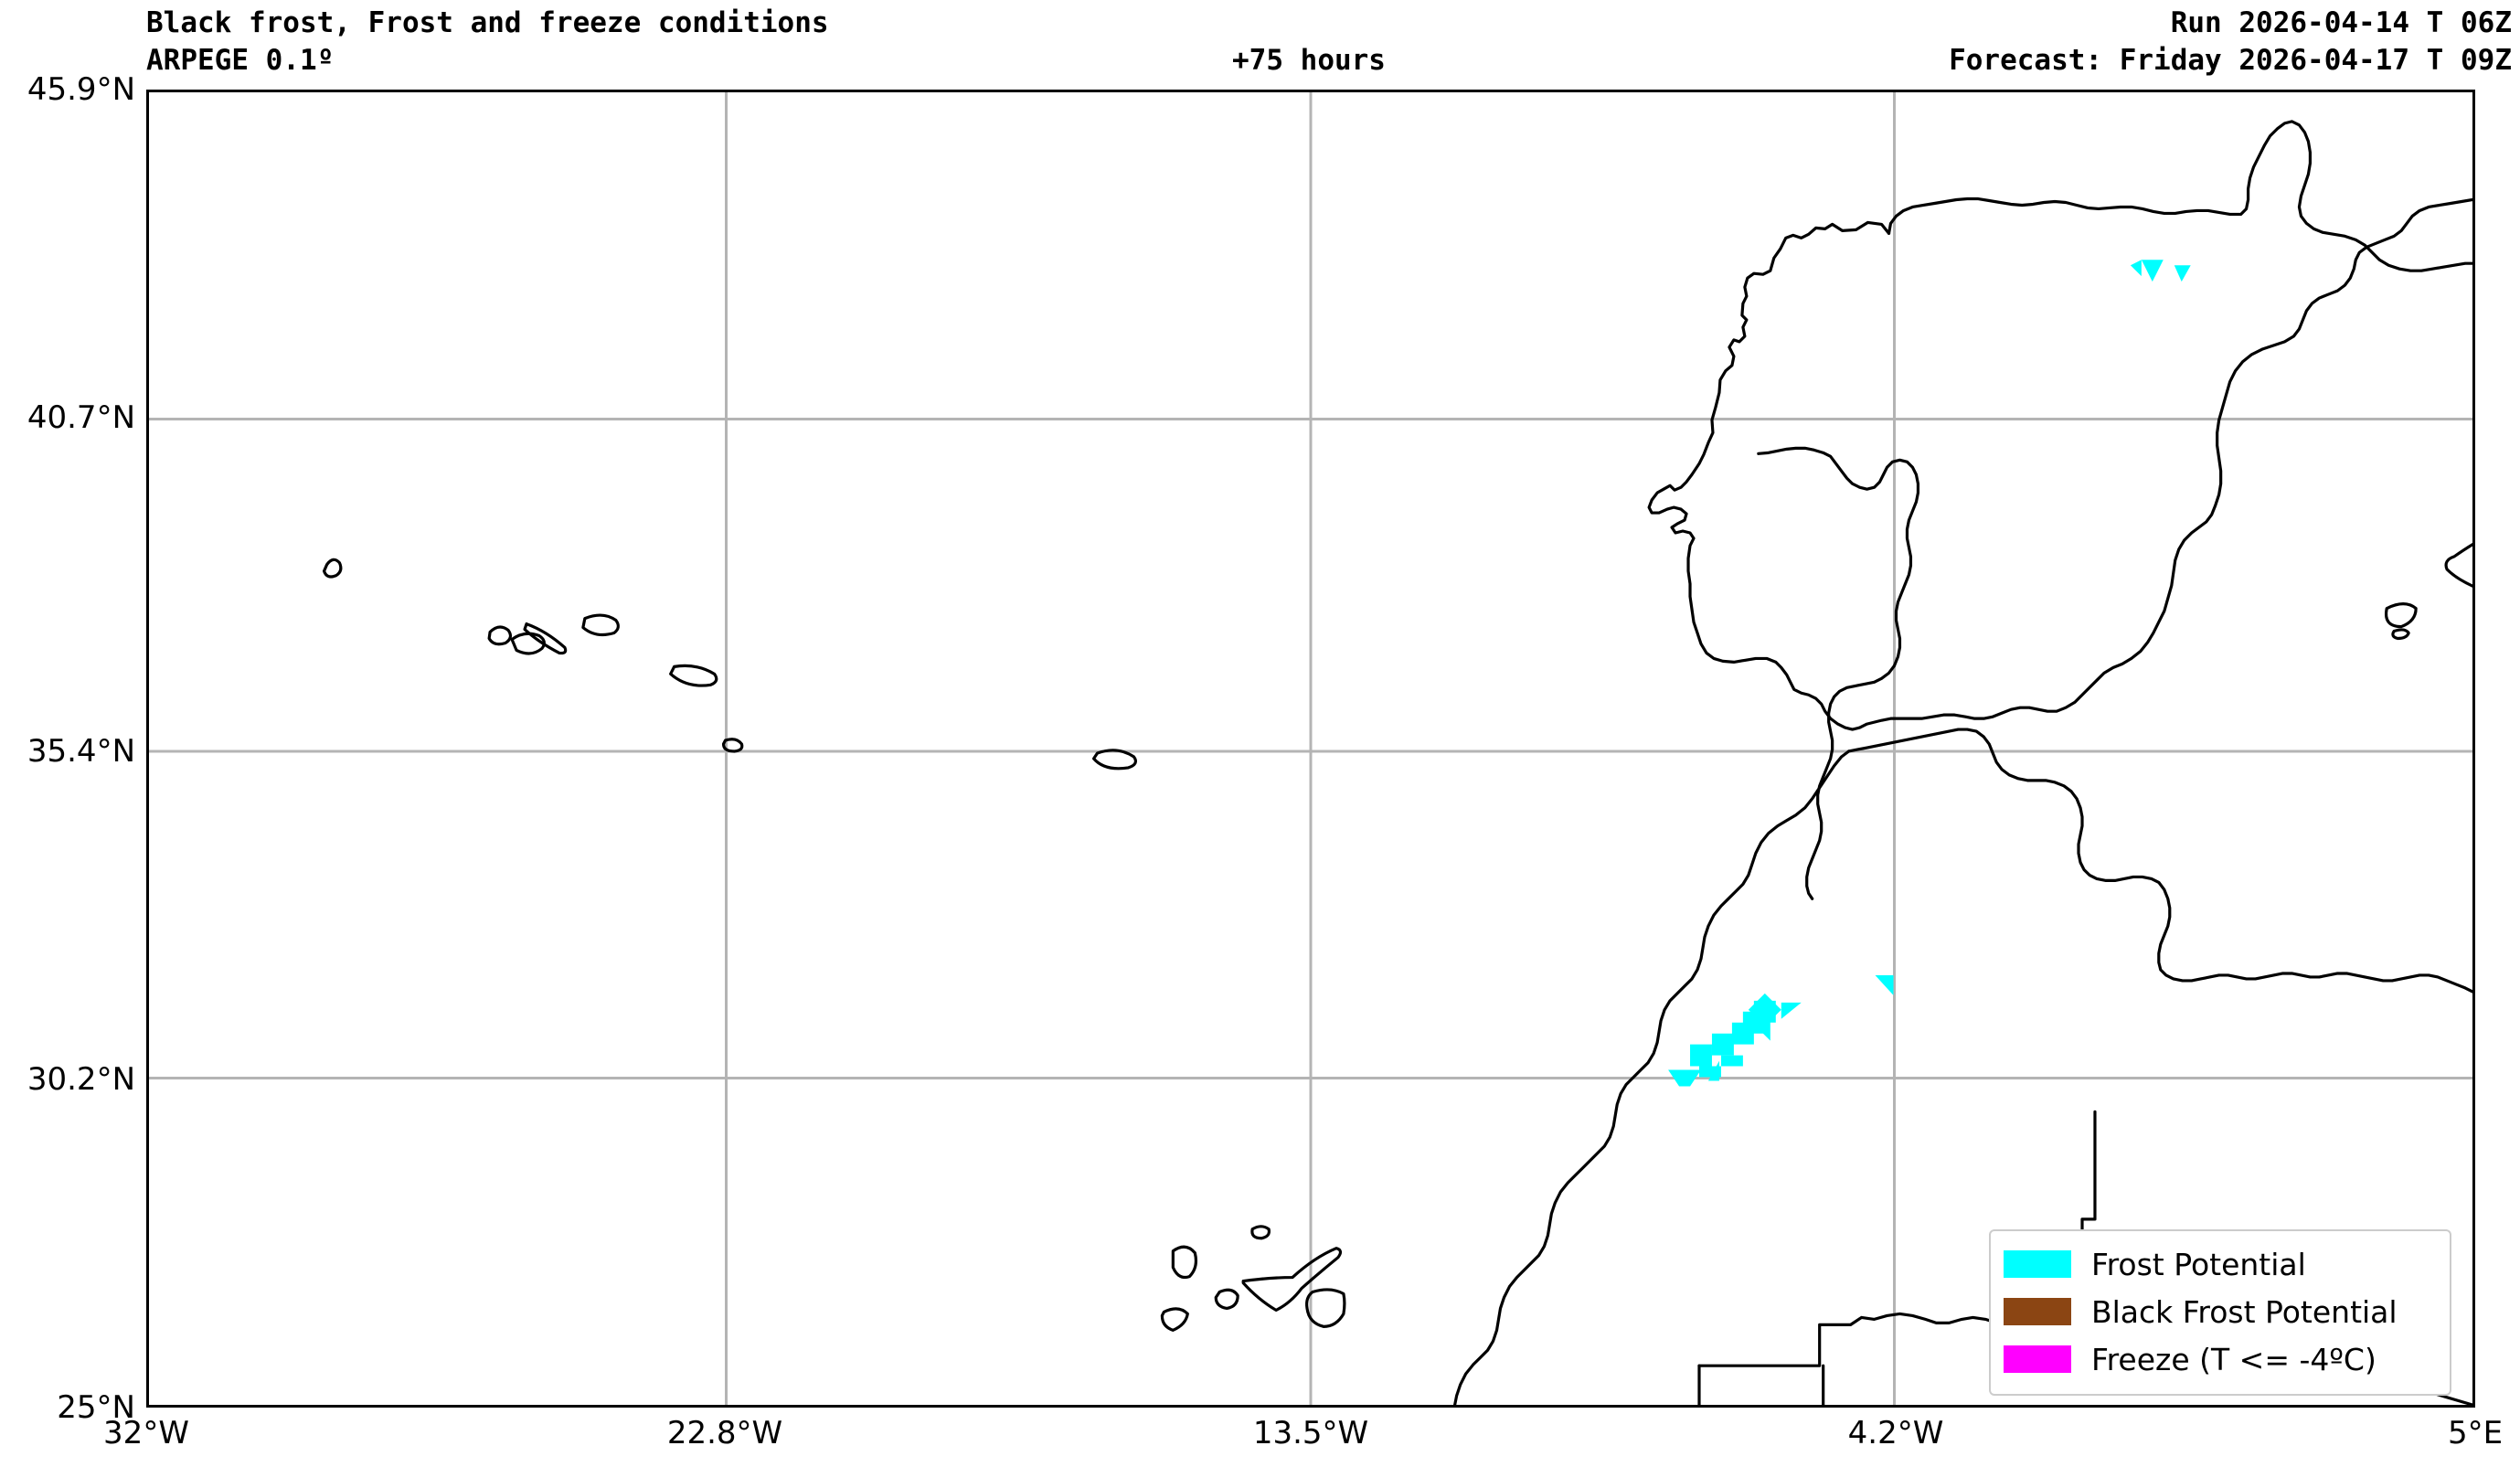 Image resolution: width=2520 pixels, height=1467 pixels. What do you see at coordinates (1652, 1077) in the screenshot?
I see `coastline-nw-africa` at bounding box center [1652, 1077].